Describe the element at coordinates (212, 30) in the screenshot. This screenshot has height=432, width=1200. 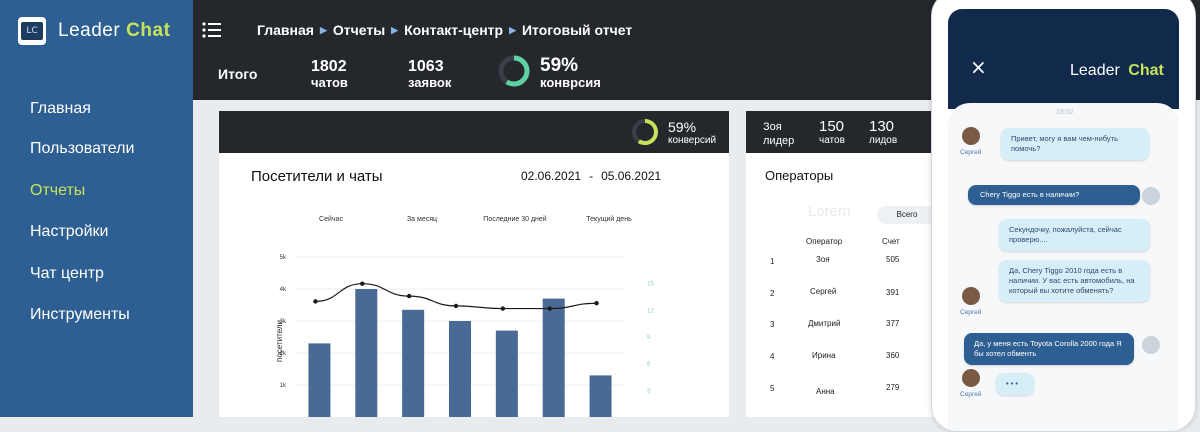
I see `menu-icon` at that location.